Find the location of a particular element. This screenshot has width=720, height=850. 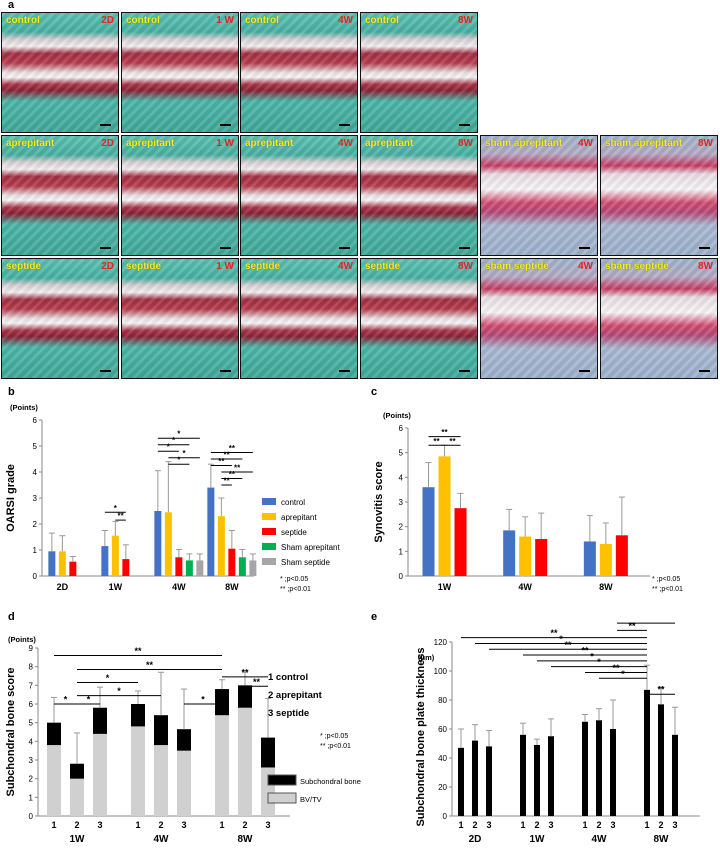

panel-letter-e: e is located at coordinates (374, 617).